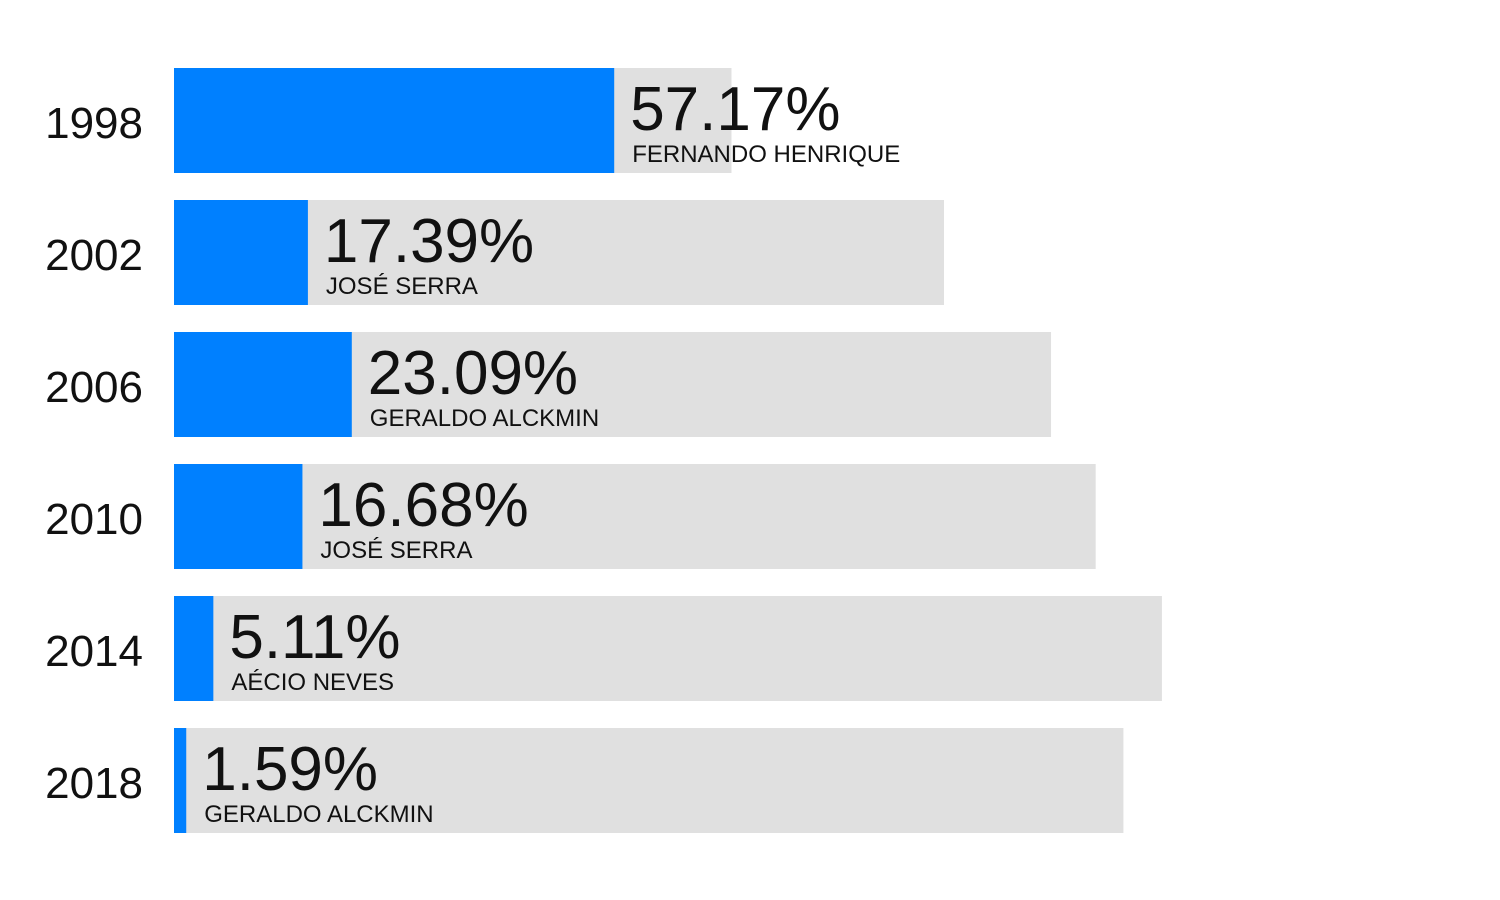 The height and width of the screenshot is (900, 1500). I want to click on value-label: 17.39%, so click(429, 241).